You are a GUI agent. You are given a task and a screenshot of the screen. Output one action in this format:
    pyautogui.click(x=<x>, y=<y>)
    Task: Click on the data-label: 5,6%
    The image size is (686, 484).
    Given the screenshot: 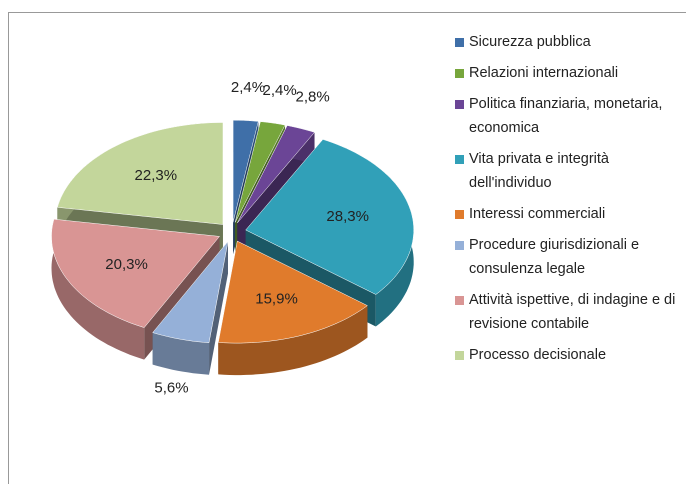 What is the action you would take?
    pyautogui.click(x=171, y=388)
    